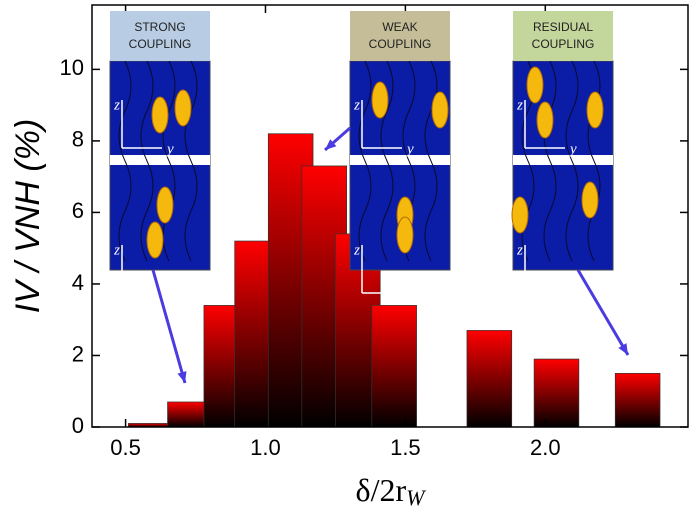 The width and height of the screenshot is (700, 521). I want to click on x-axis-label: δ/2rW, so click(391, 491).